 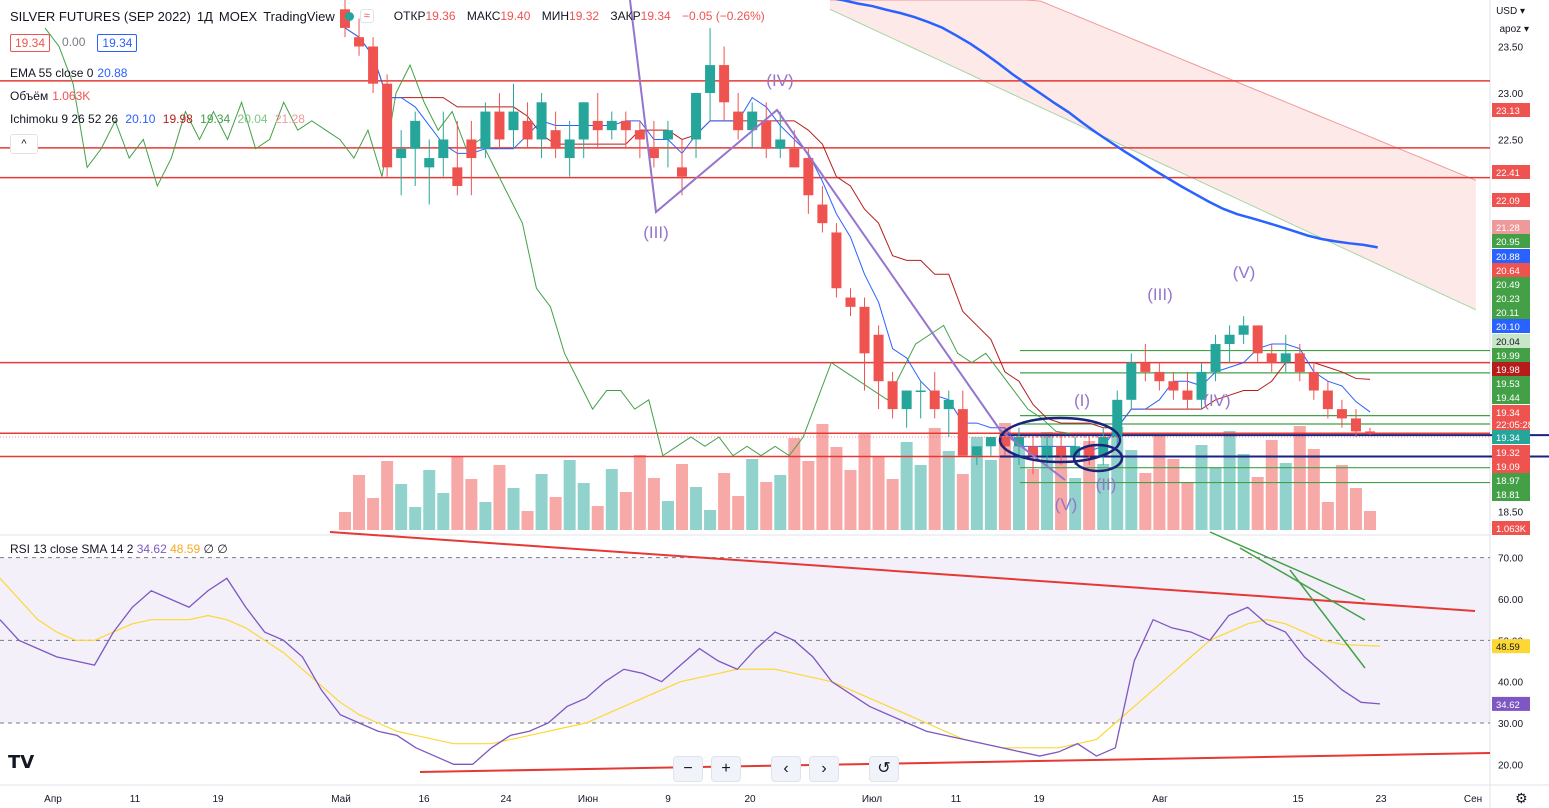 What do you see at coordinates (1508, 285) in the screenshot?
I see `axis-label-text: 20.49` at bounding box center [1508, 285].